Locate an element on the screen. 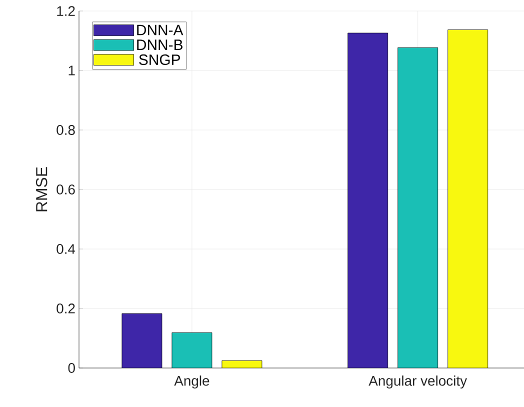 The width and height of the screenshot is (524, 407). x-tick-label: Angle is located at coordinates (192, 382).